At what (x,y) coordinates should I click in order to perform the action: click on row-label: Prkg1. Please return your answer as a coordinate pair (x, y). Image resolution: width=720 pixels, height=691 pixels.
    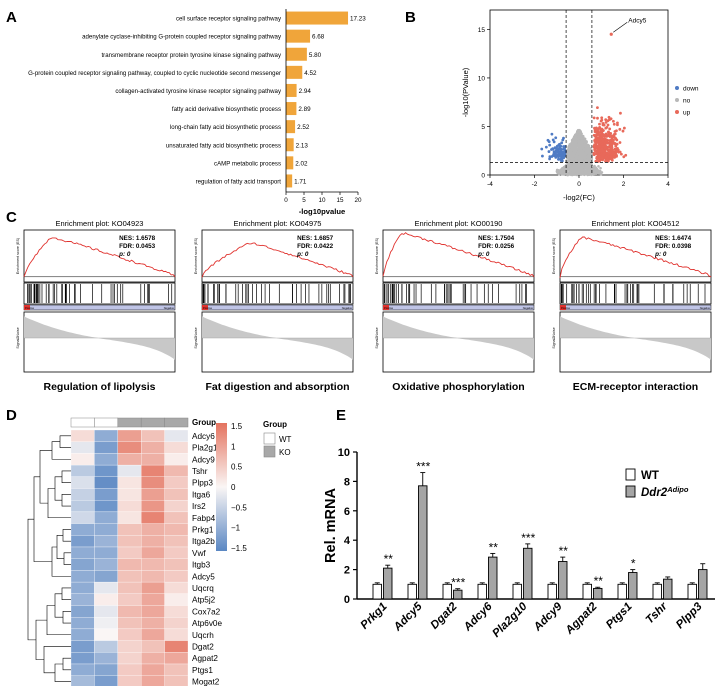
    Looking at the image, I should click on (203, 529).